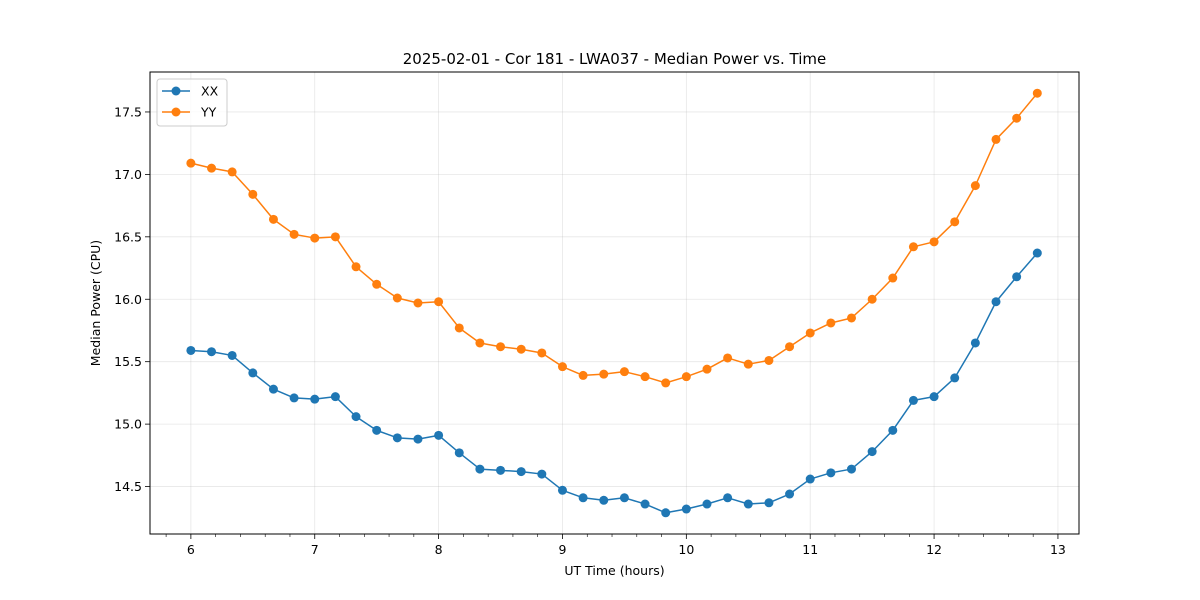 This screenshot has height=600, width=1200. Describe the element at coordinates (1058, 549) in the screenshot. I see `x-tick-label: 13` at that location.